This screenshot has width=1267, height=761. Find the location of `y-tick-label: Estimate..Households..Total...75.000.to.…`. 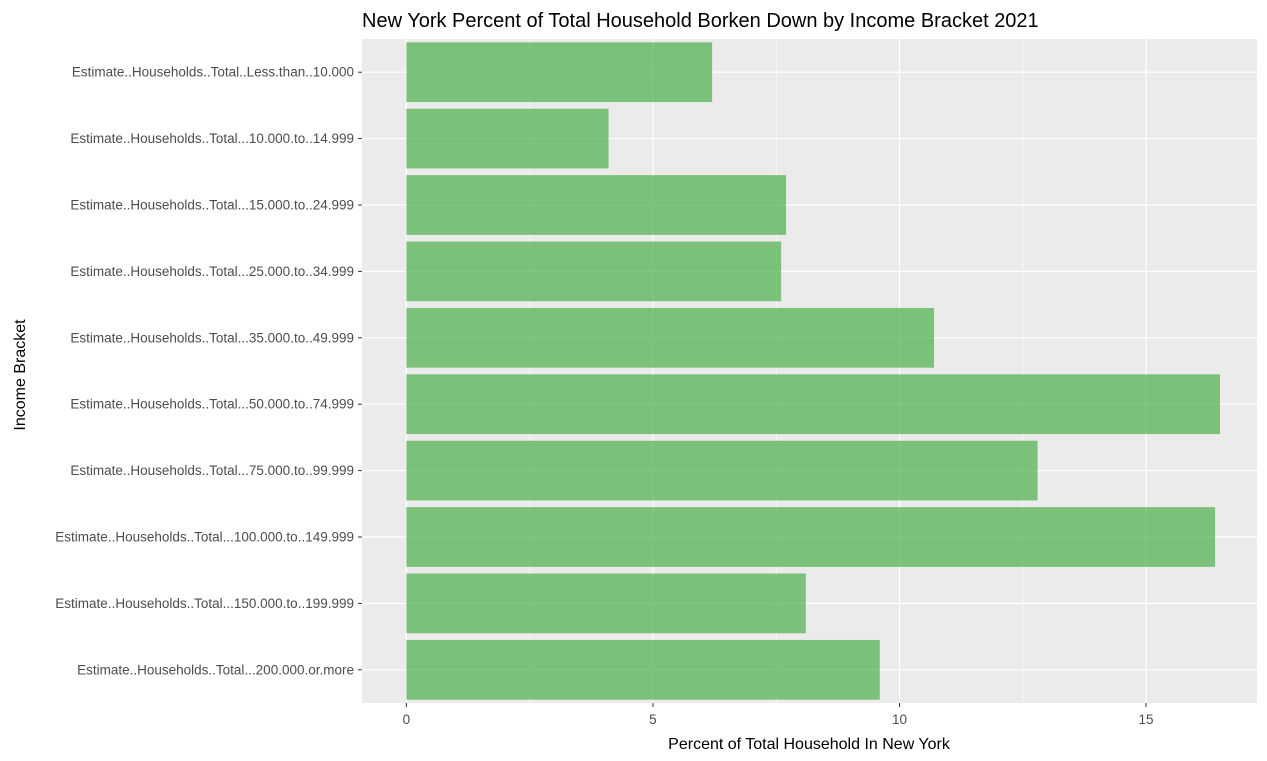

y-tick-label: Estimate..Households..Total...75.000.to.… is located at coordinates (212, 470).